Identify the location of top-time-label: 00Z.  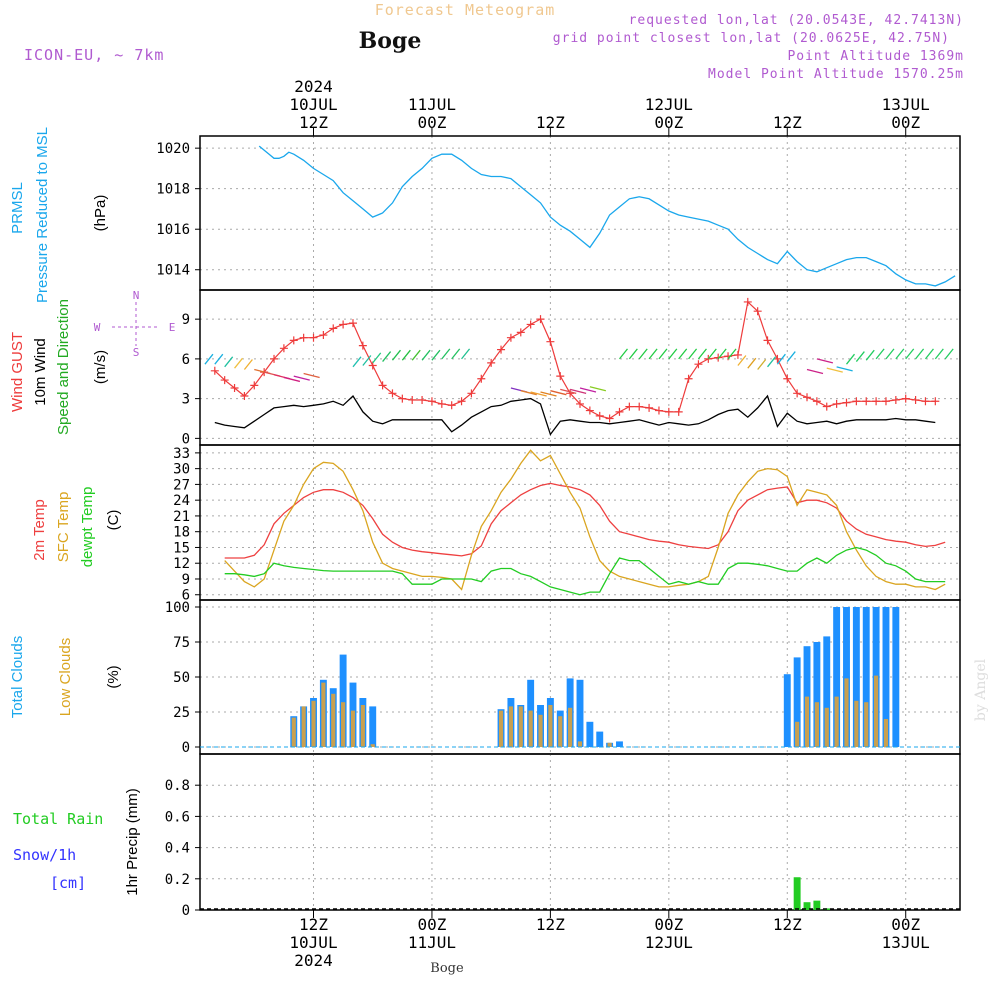
(431, 122).